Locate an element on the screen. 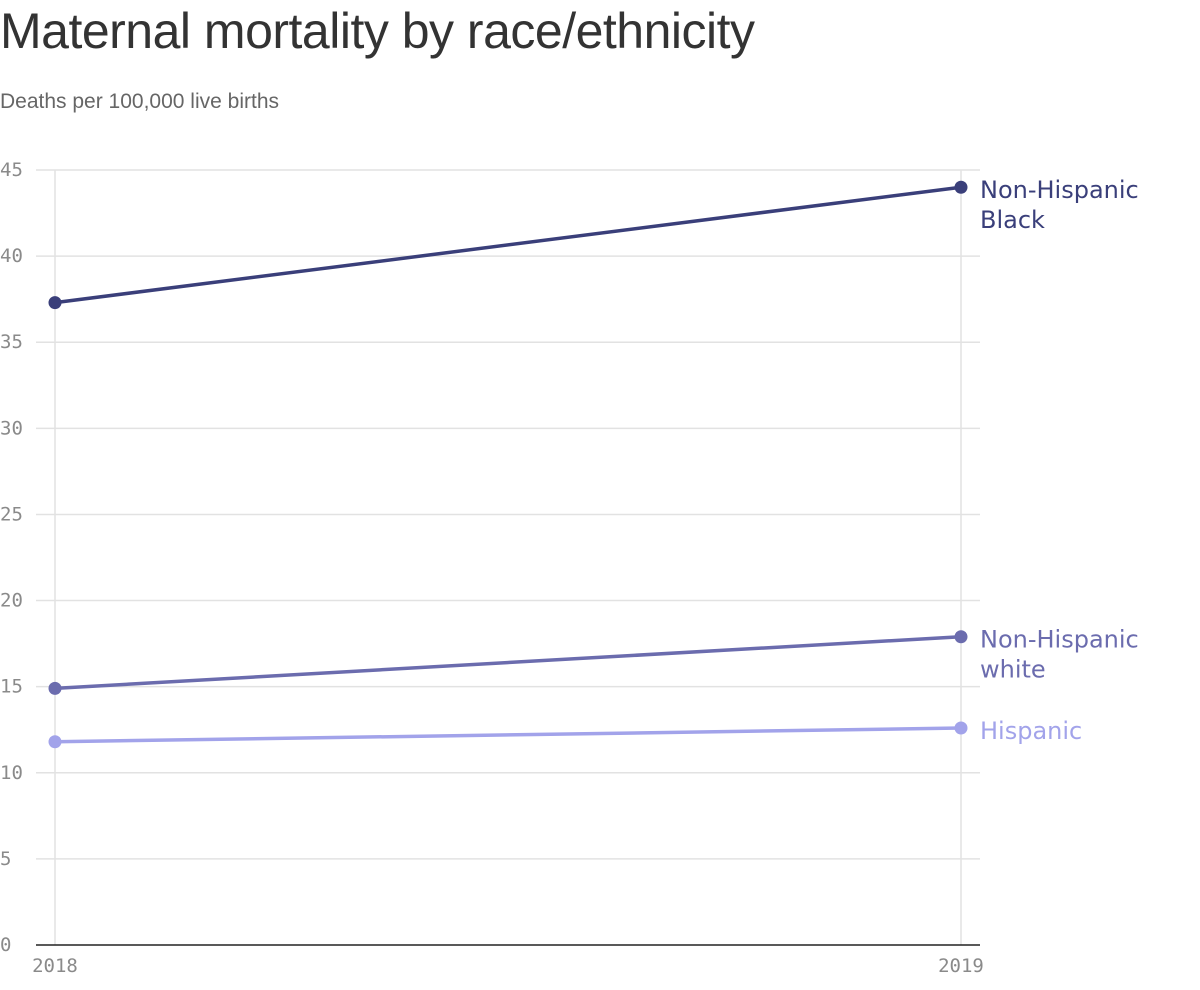 This screenshot has width=1200, height=990. series-line-non-hispanic-white is located at coordinates (508, 662).